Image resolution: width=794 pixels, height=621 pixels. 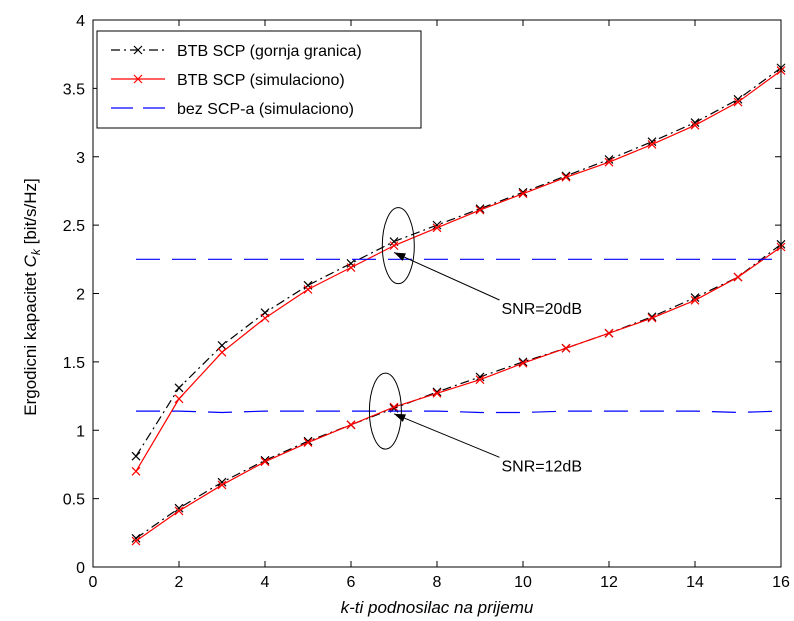 I want to click on annotation-label-1: SNR=12dB, so click(x=542, y=466).